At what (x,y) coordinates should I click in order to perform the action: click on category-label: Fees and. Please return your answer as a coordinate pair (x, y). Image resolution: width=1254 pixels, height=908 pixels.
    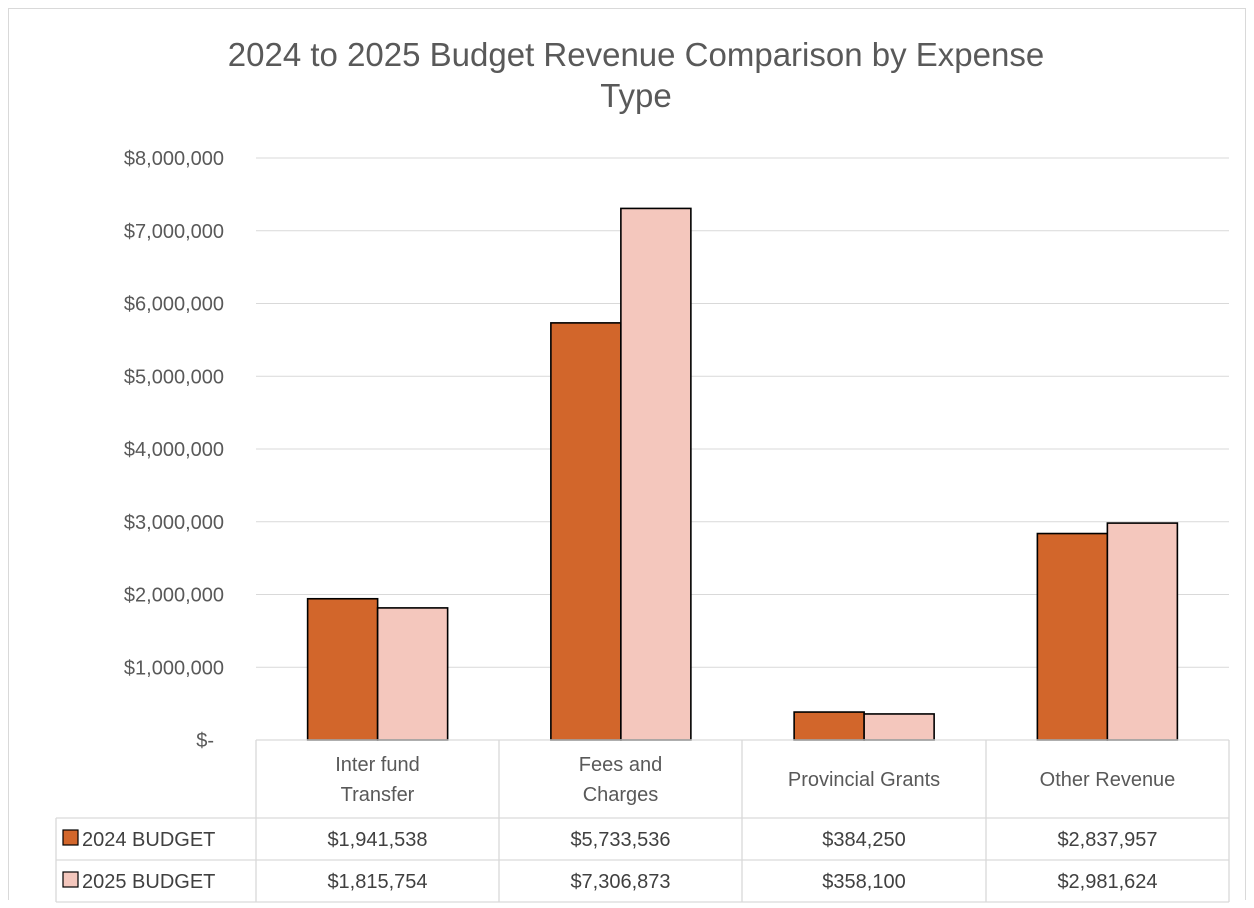
    Looking at the image, I should click on (620, 765).